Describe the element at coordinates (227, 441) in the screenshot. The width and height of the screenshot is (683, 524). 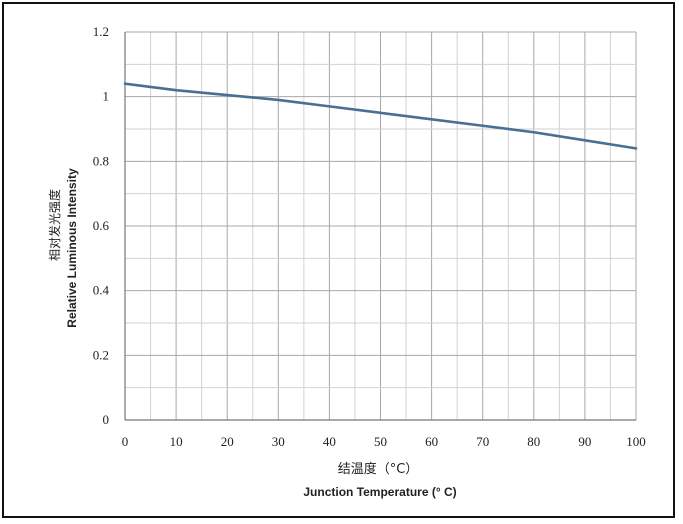
I see `x-tick-label: 20` at that location.